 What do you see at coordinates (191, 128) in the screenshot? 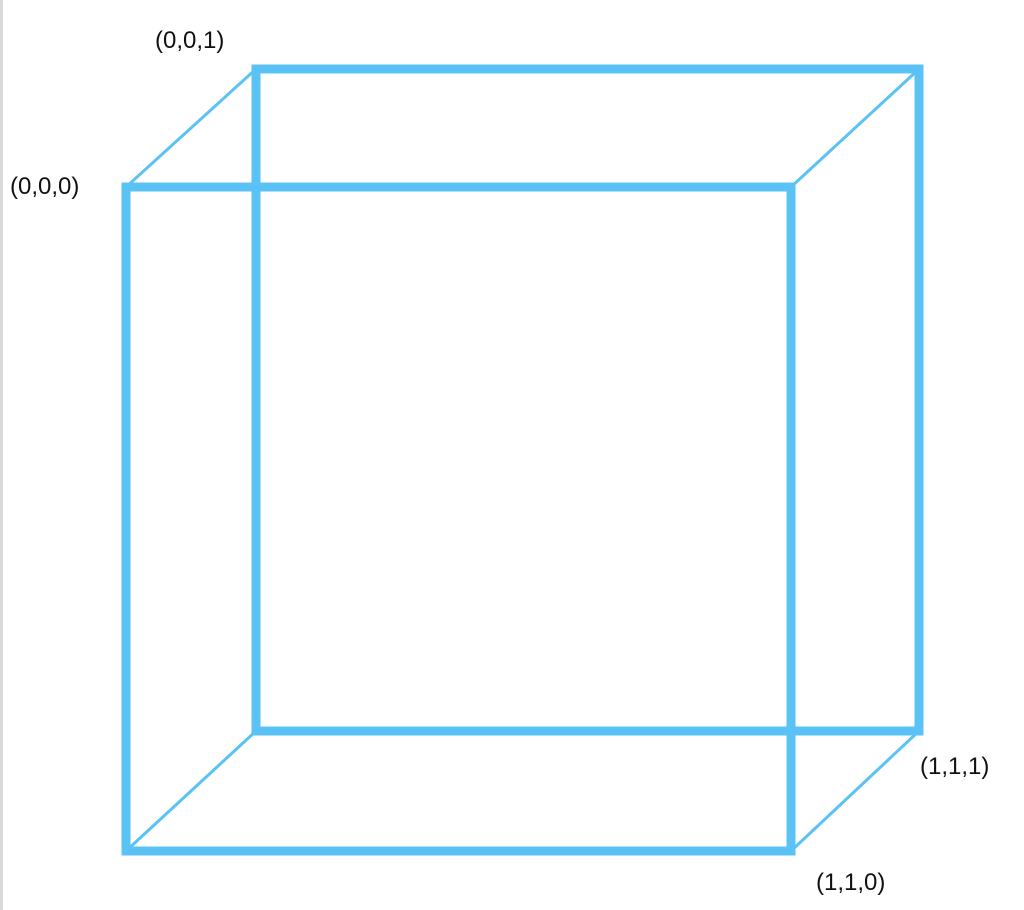
I see `edge-top-left` at bounding box center [191, 128].